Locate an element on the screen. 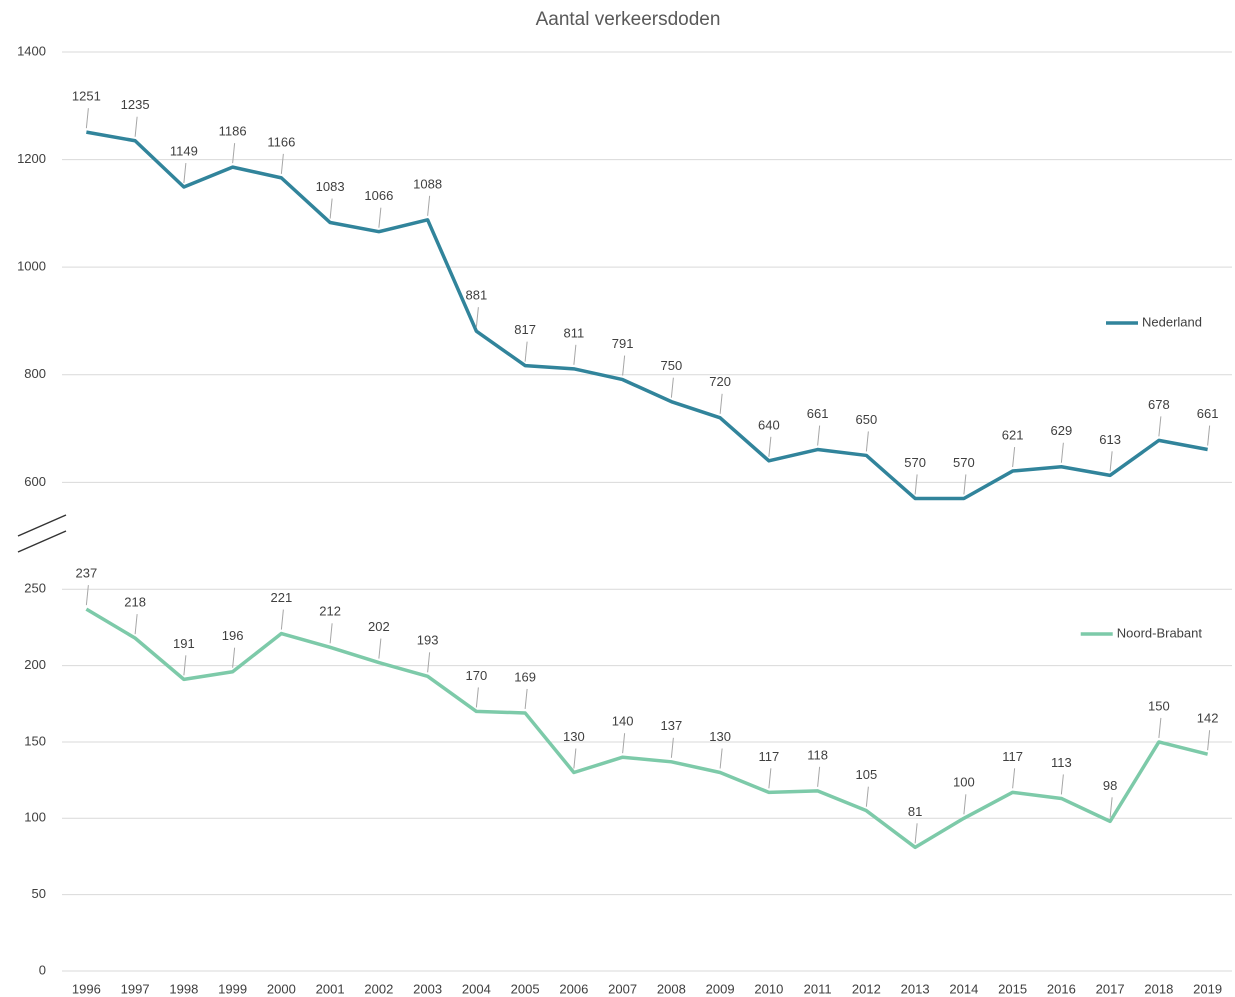  data-label: 237 is located at coordinates (87, 573).